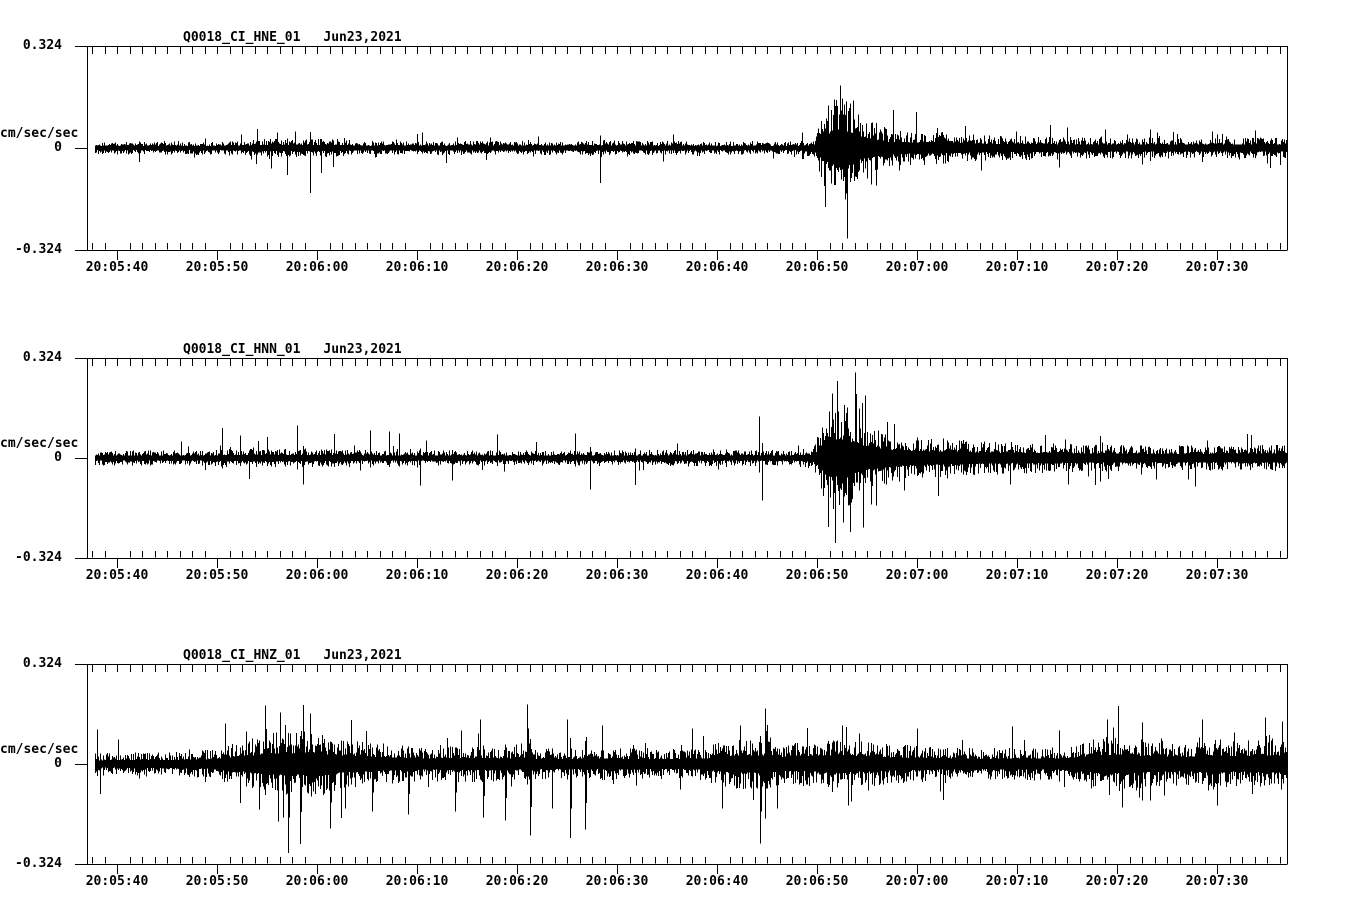  What do you see at coordinates (691, 779) in the screenshot?
I see `trace-HNZ` at bounding box center [691, 779].